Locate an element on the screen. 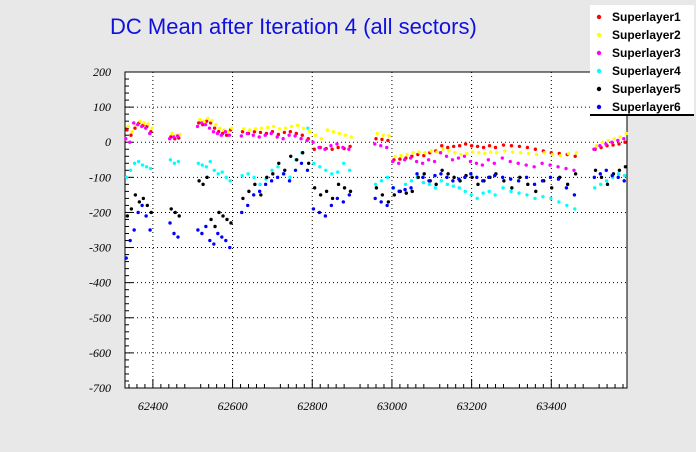 This screenshot has height=452, width=696. legend-label: Superlayer3 is located at coordinates (646, 53).